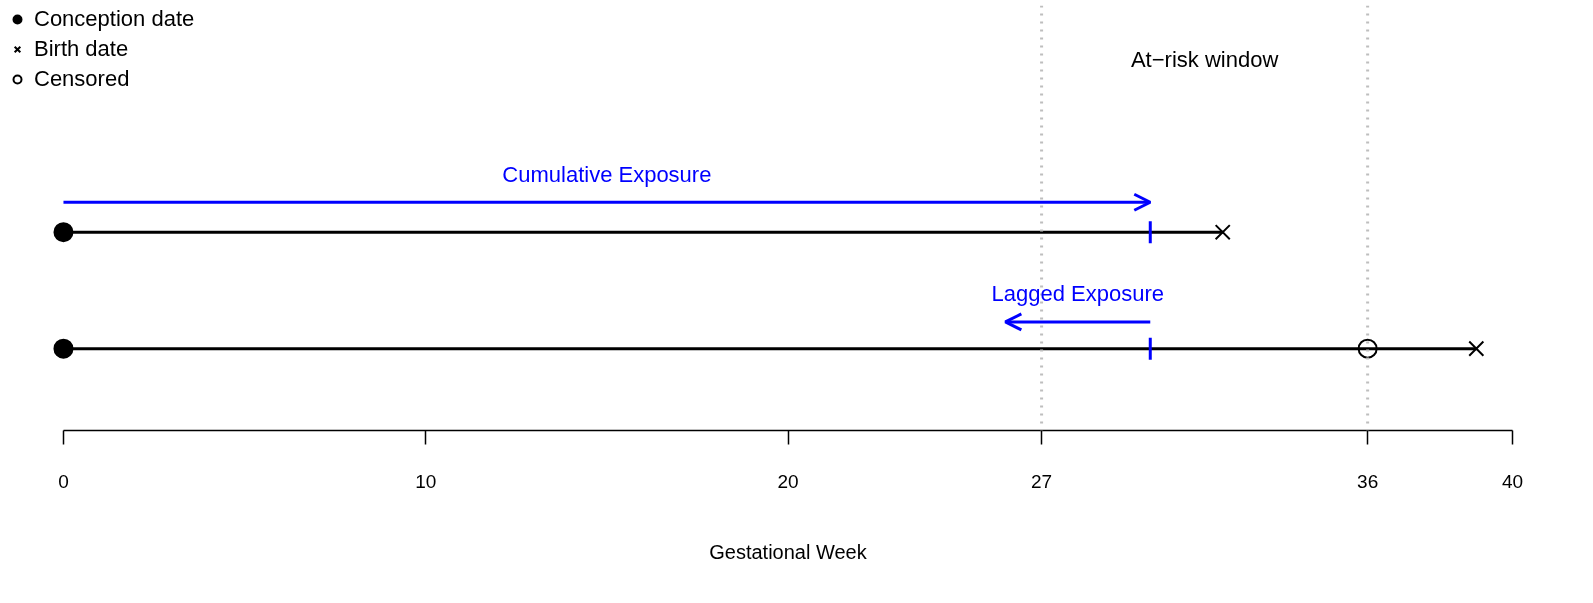 Image resolution: width=1593 pixels, height=603 pixels. Describe the element at coordinates (1368, 481) in the screenshot. I see `x-tick-label: 36` at that location.